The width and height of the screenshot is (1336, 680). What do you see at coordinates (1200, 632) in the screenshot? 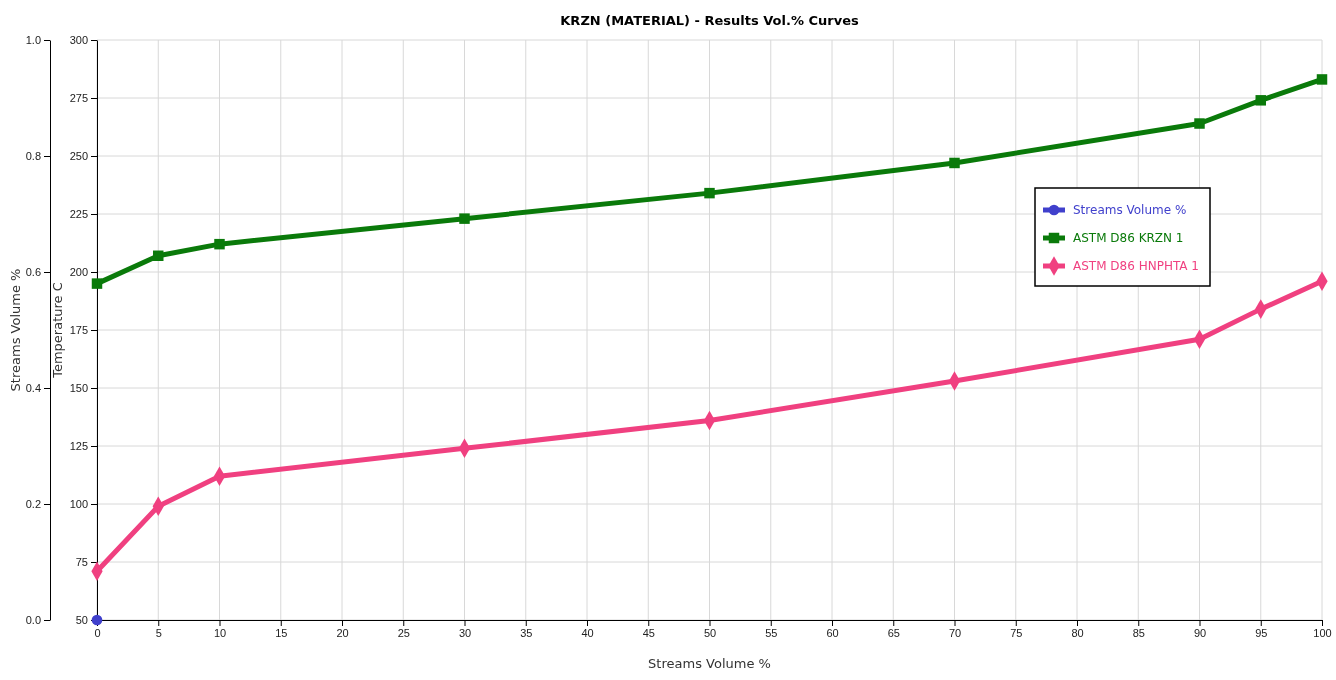
I see `x-tick-label: 90` at bounding box center [1200, 632].